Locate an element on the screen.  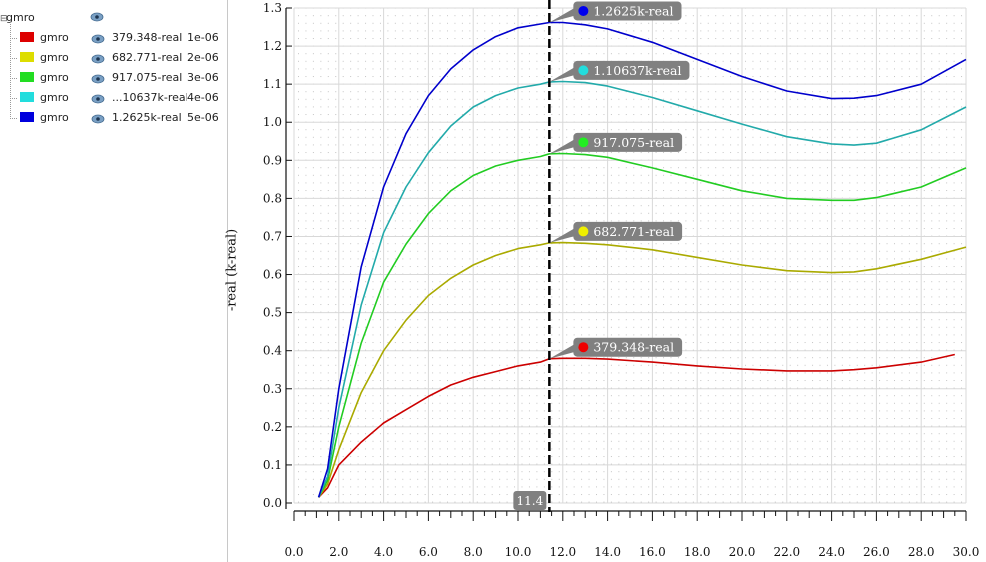
legend-item-param: 4e-06 is located at coordinates (203, 97).